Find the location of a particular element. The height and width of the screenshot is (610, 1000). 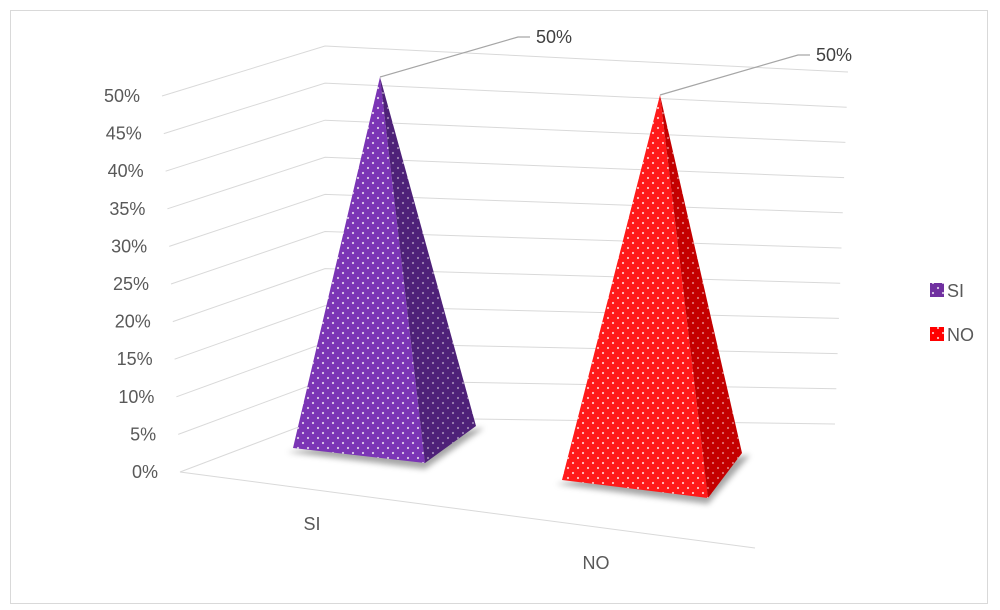

y-tick-label: 15% is located at coordinates (135, 359).